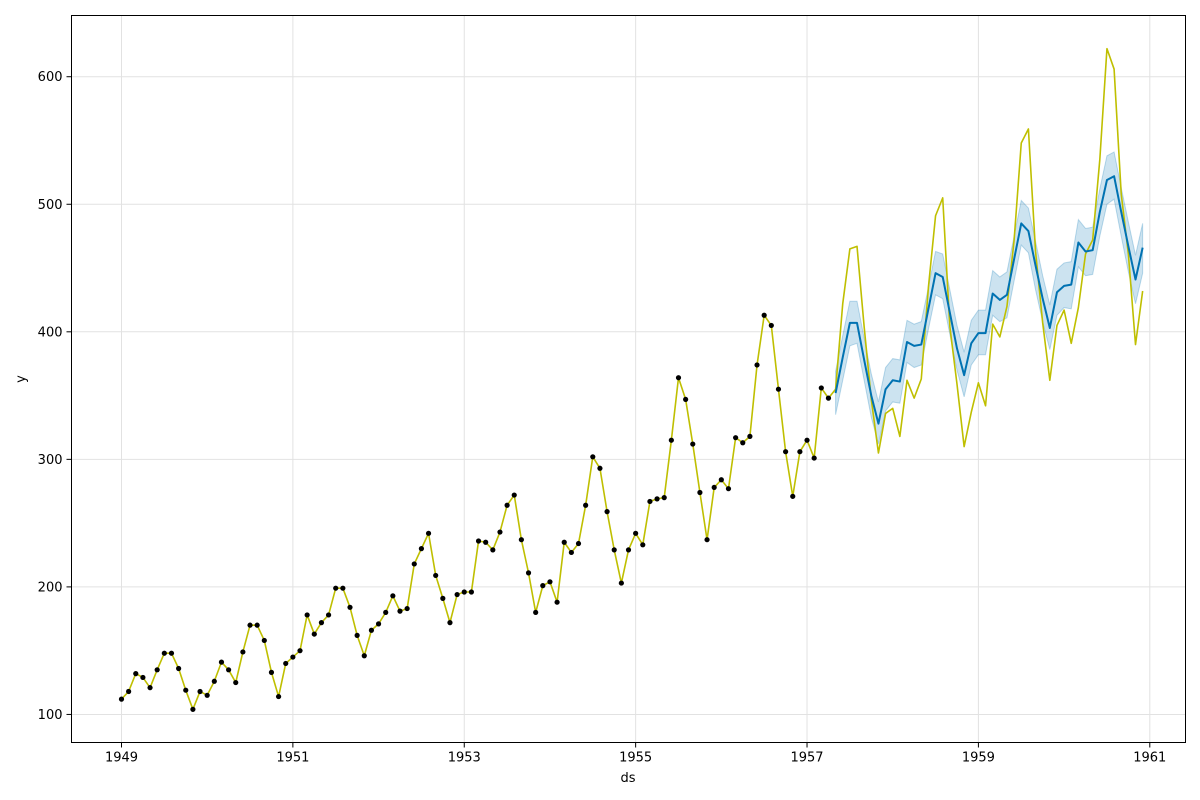 This screenshot has width=1200, height=800. Describe the element at coordinates (50, 332) in the screenshot. I see `y-tick-label: 400` at that location.